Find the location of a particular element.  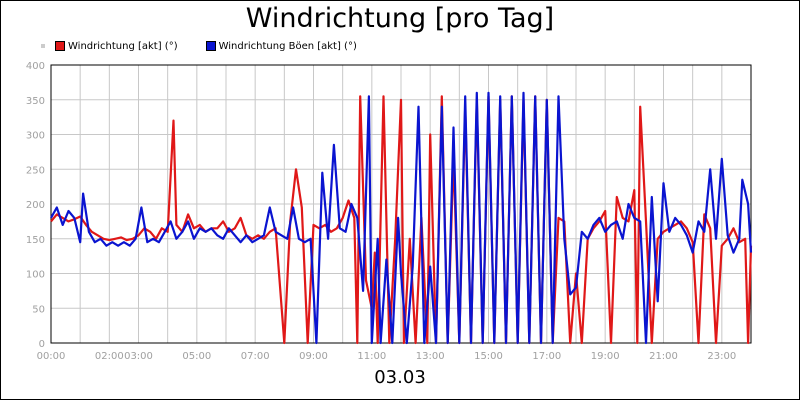

legend-marker-icon is located at coordinates (43, 46).